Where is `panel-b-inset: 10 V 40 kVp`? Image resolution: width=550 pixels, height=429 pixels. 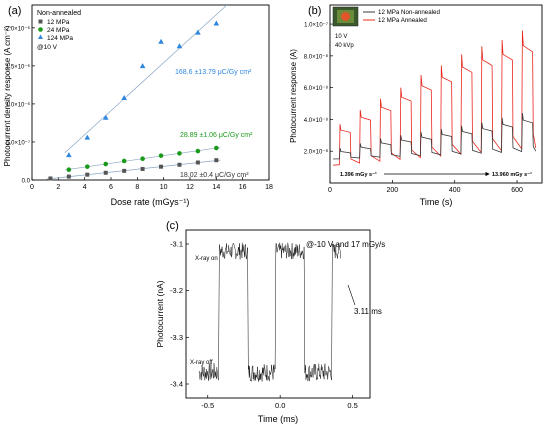
panel-b-inset: 10 V 40 kVp is located at coordinates (345, 27).